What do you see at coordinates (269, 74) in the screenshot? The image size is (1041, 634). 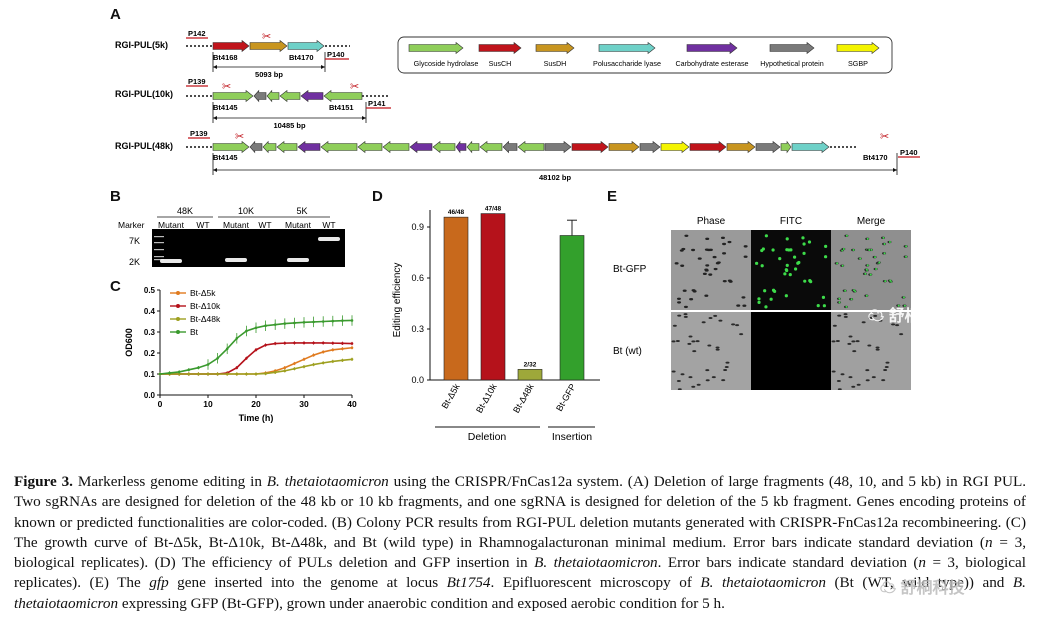 I see `dim-5k-label: 5093 bp` at bounding box center [269, 74].